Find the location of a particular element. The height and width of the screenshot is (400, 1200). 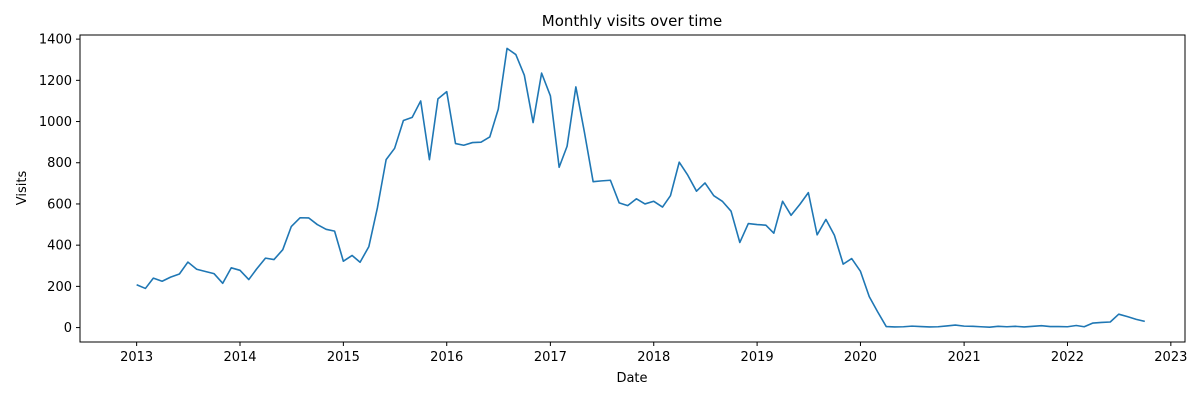

x-tick-label: 2014 is located at coordinates (239, 357).